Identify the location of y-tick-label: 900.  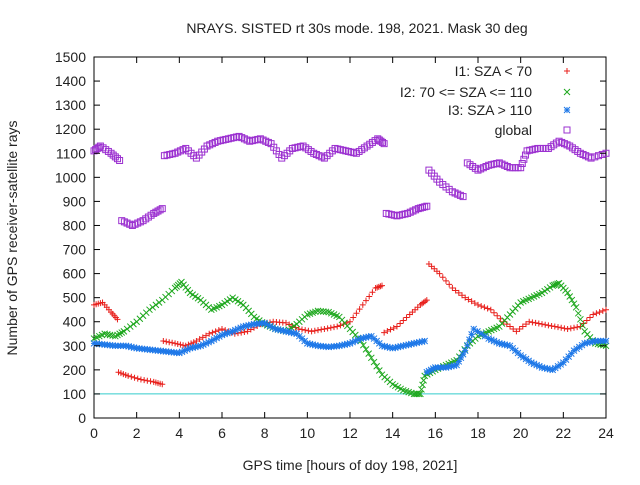
(75, 201).